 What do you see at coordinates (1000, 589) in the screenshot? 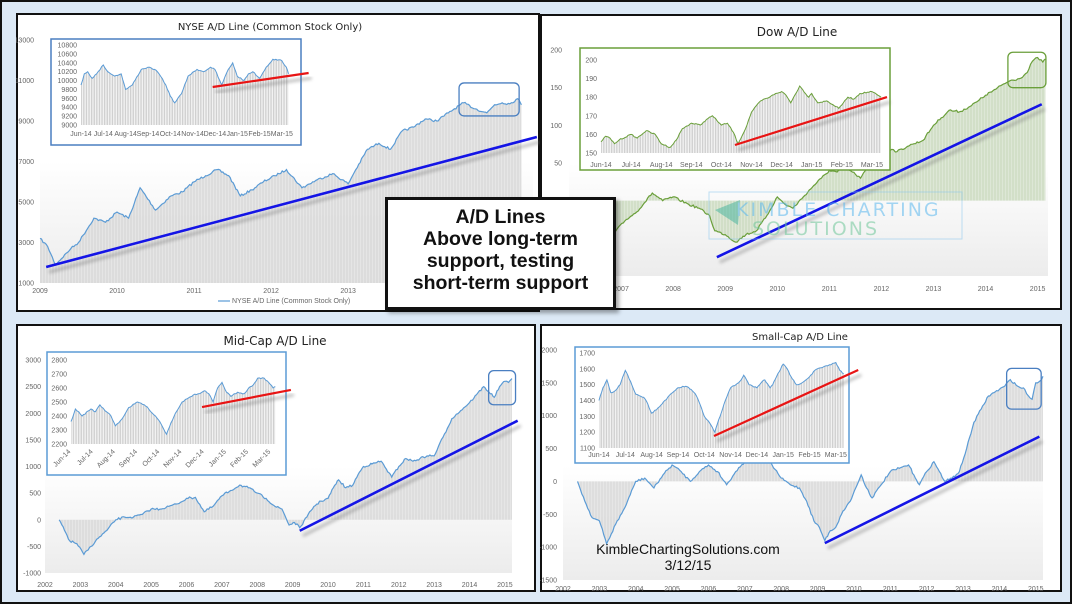
I see `x-tick-label: 2014` at bounding box center [1000, 589].